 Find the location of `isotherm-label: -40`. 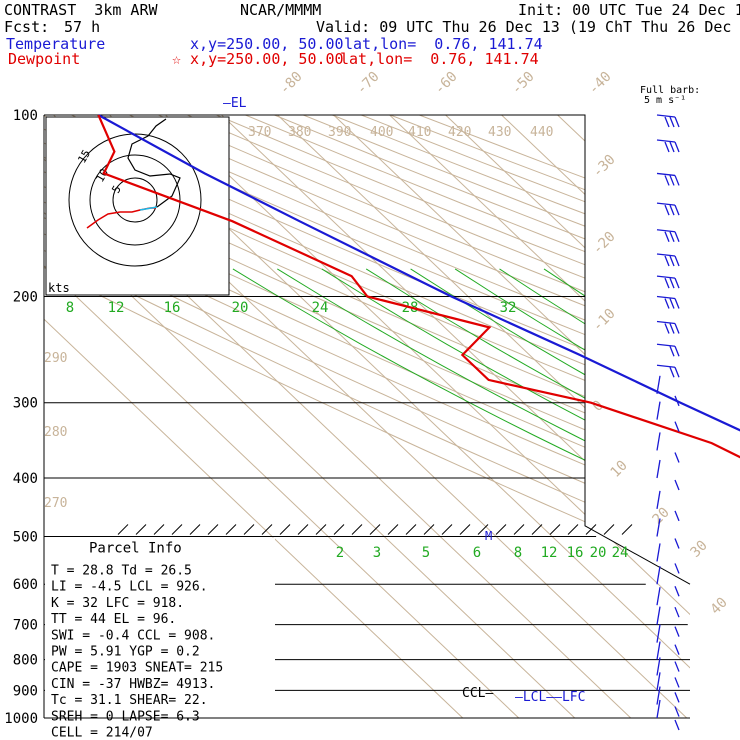

isotherm-label: -40 is located at coordinates (600, 83).